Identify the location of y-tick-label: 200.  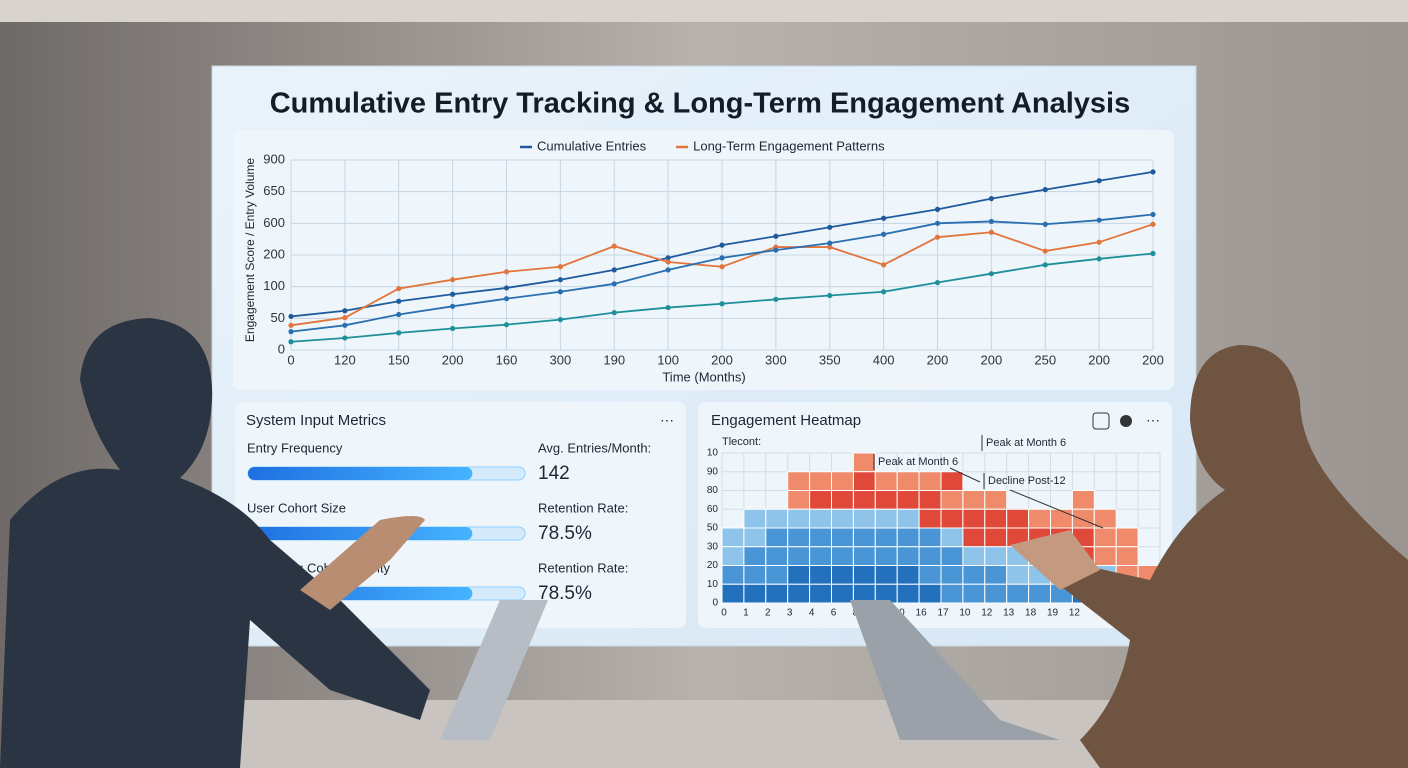
(274, 253).